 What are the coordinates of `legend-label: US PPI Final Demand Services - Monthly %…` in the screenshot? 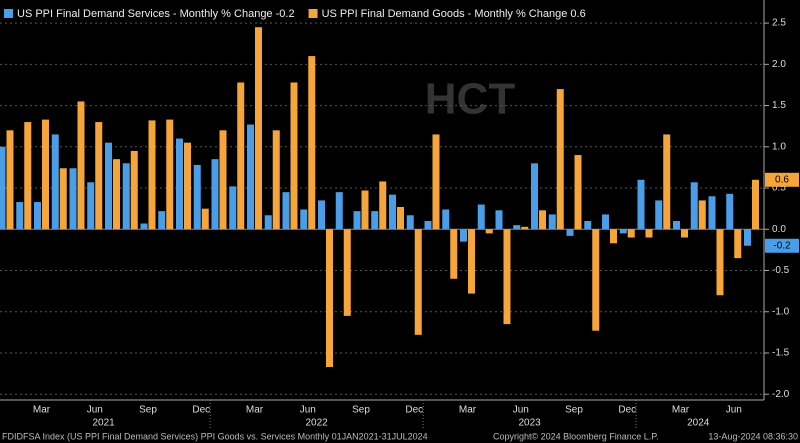 It's located at (156, 14).